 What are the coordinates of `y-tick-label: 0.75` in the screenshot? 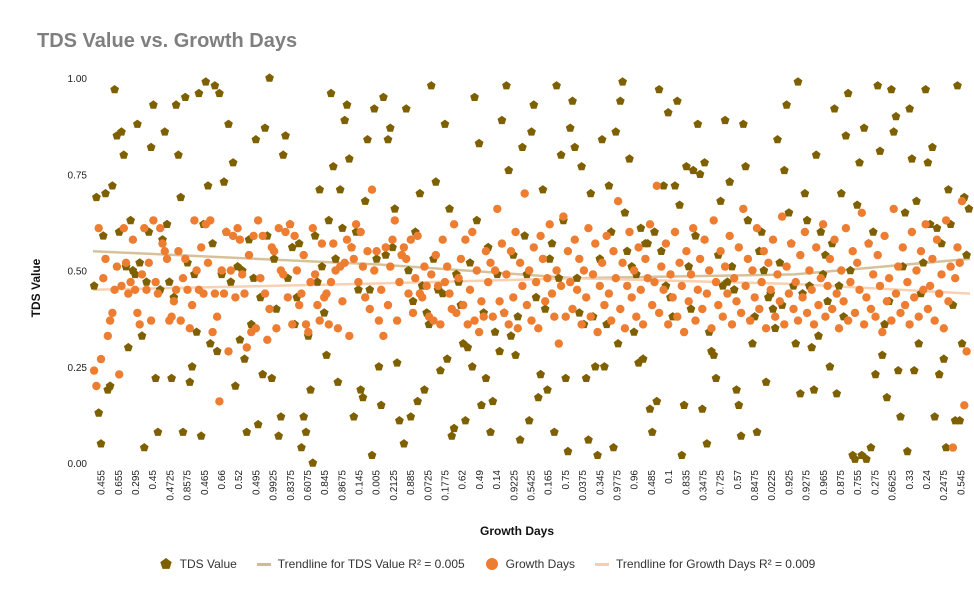 It's located at (78, 175).